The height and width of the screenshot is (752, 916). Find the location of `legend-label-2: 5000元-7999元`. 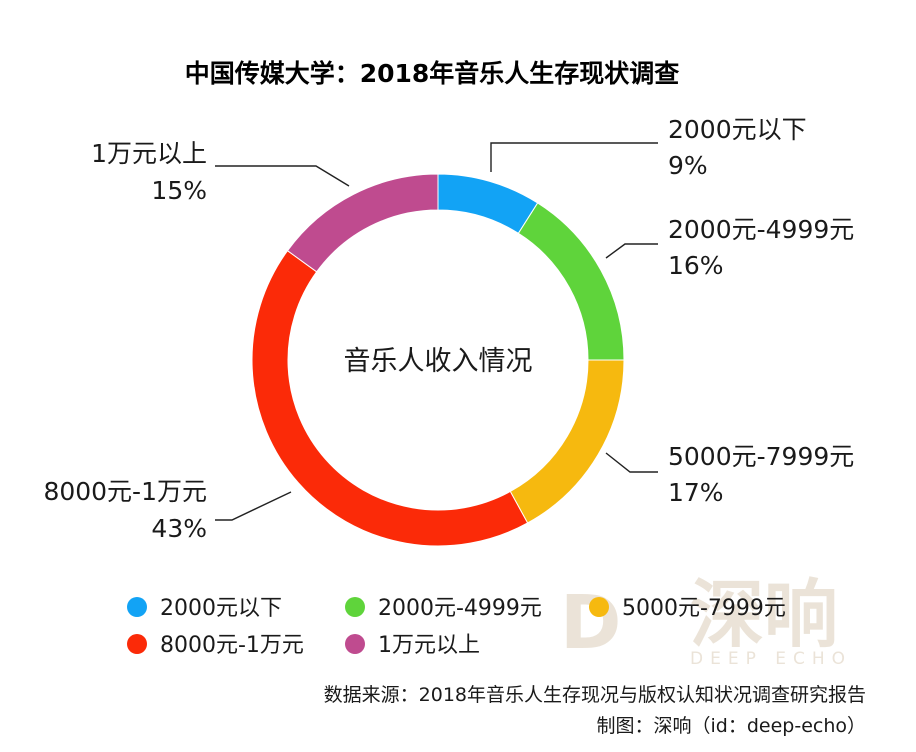

legend-label-2: 5000元-7999元 is located at coordinates (704, 608).